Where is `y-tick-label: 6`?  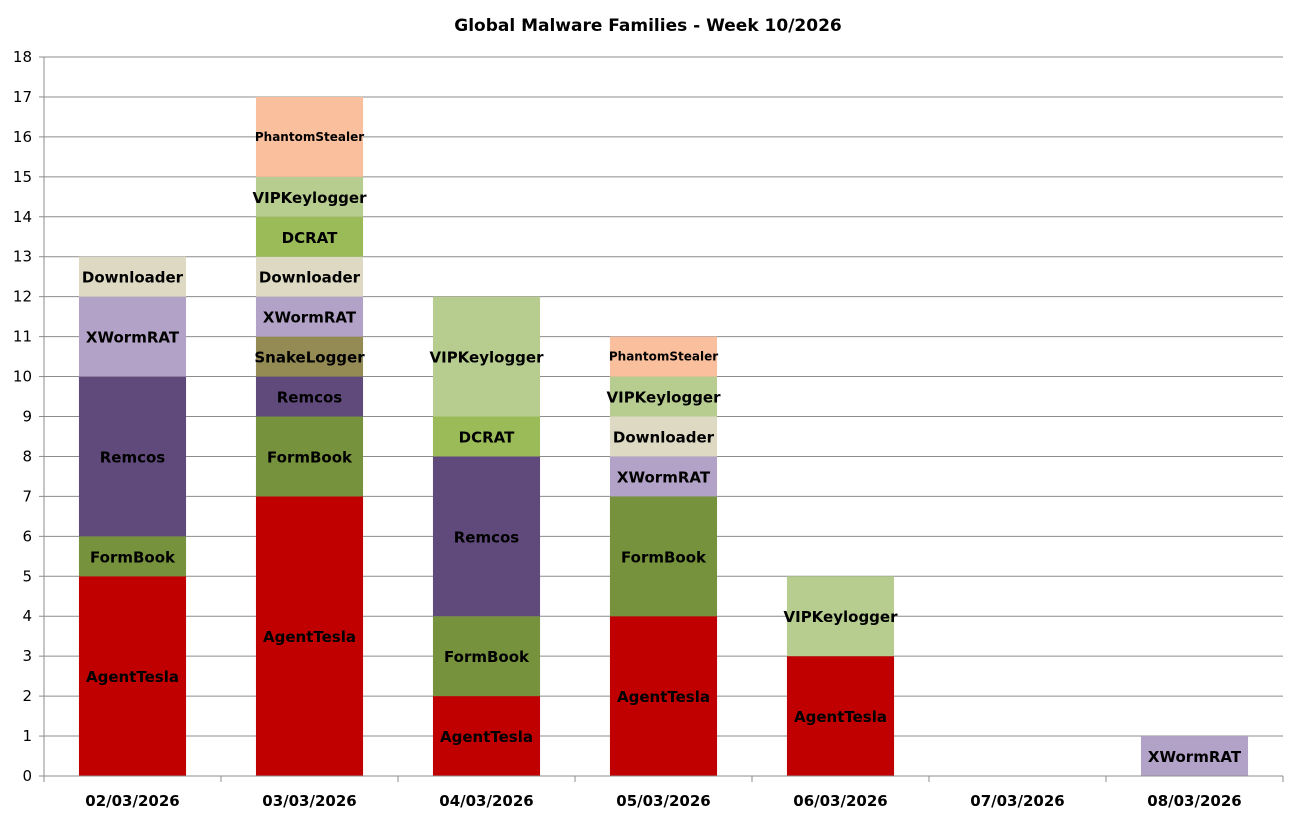
y-tick-label: 6 is located at coordinates (27, 536).